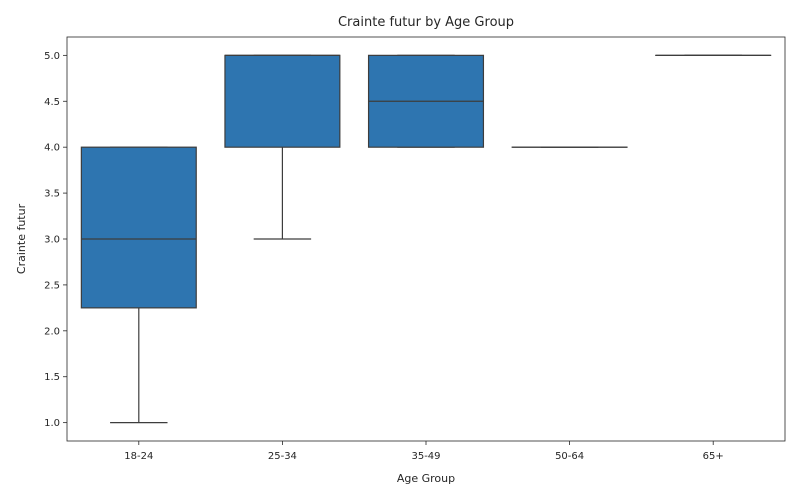  What do you see at coordinates (21, 238) in the screenshot?
I see `y-axis-label: Crainte futur` at bounding box center [21, 238].